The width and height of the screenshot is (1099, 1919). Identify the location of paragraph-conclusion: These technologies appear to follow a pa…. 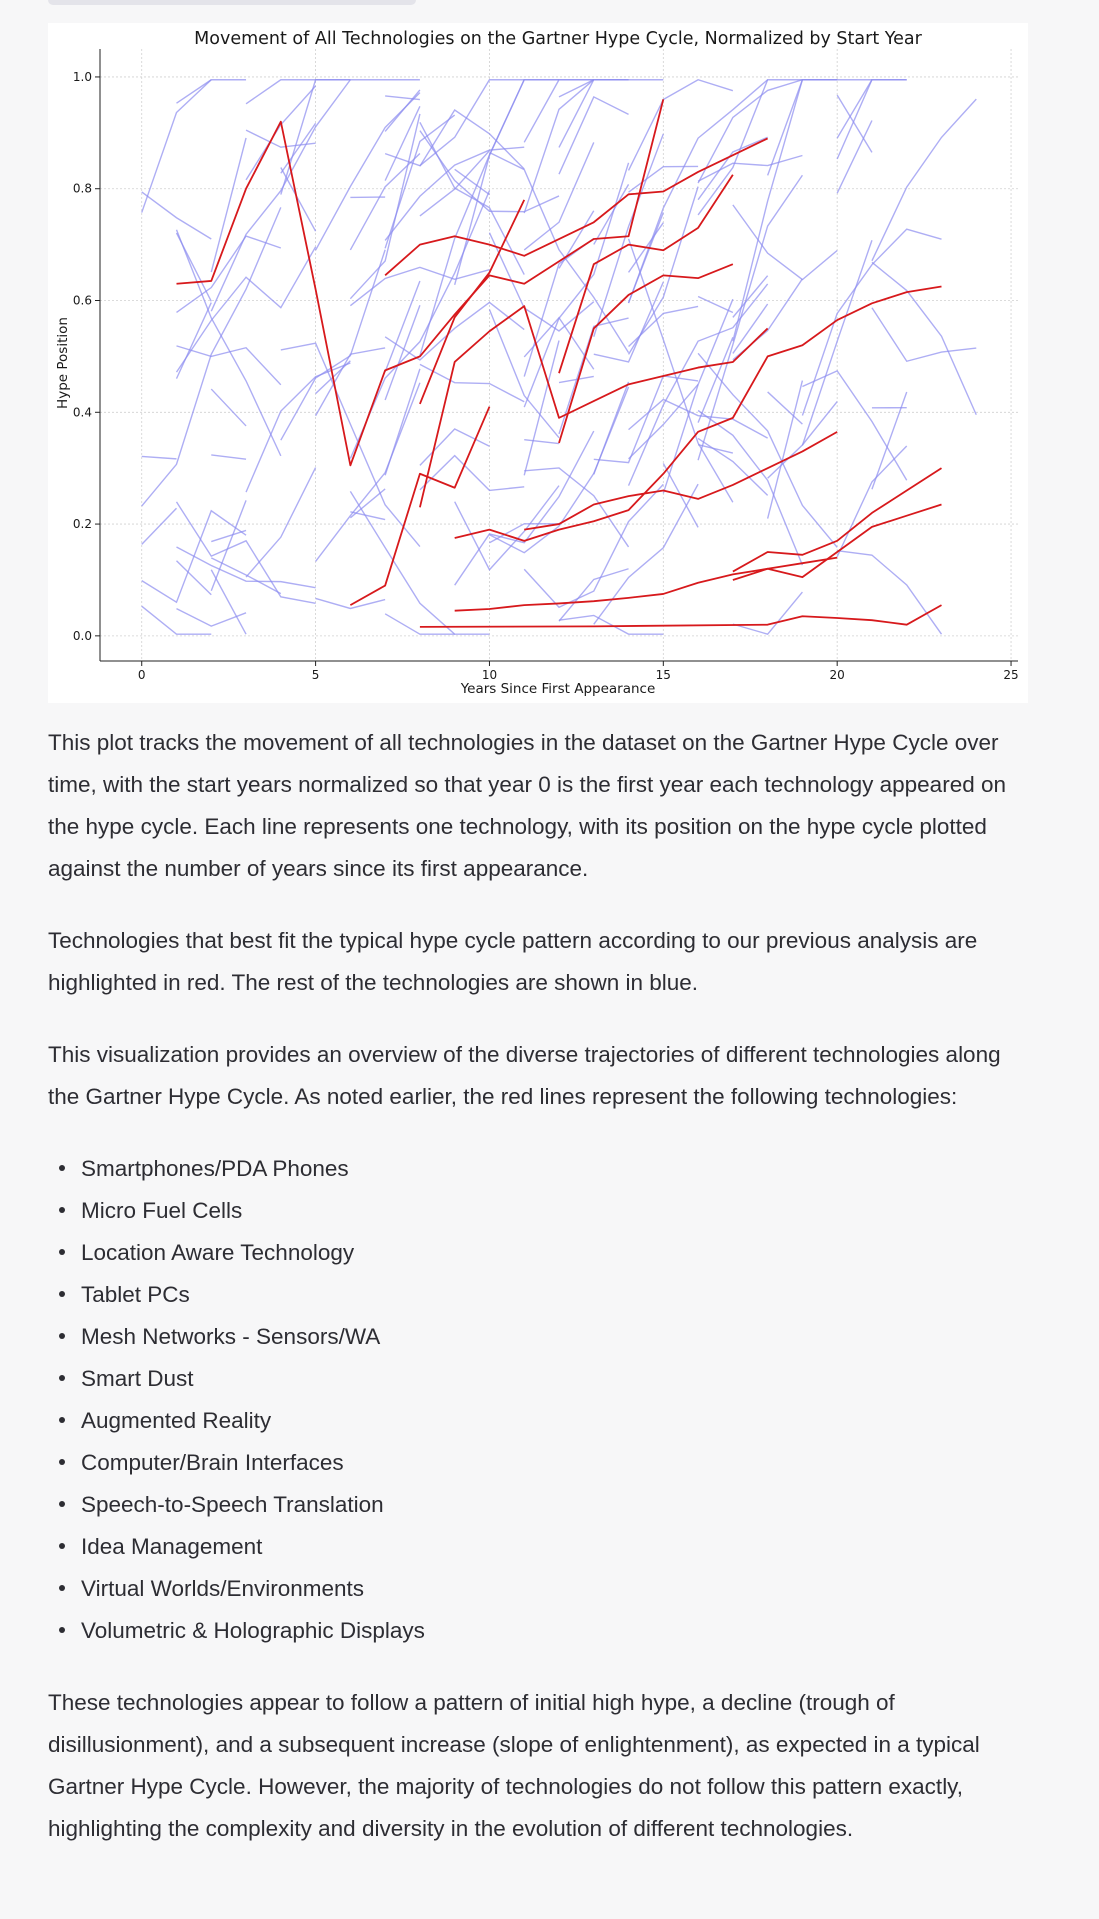
(514, 1765).